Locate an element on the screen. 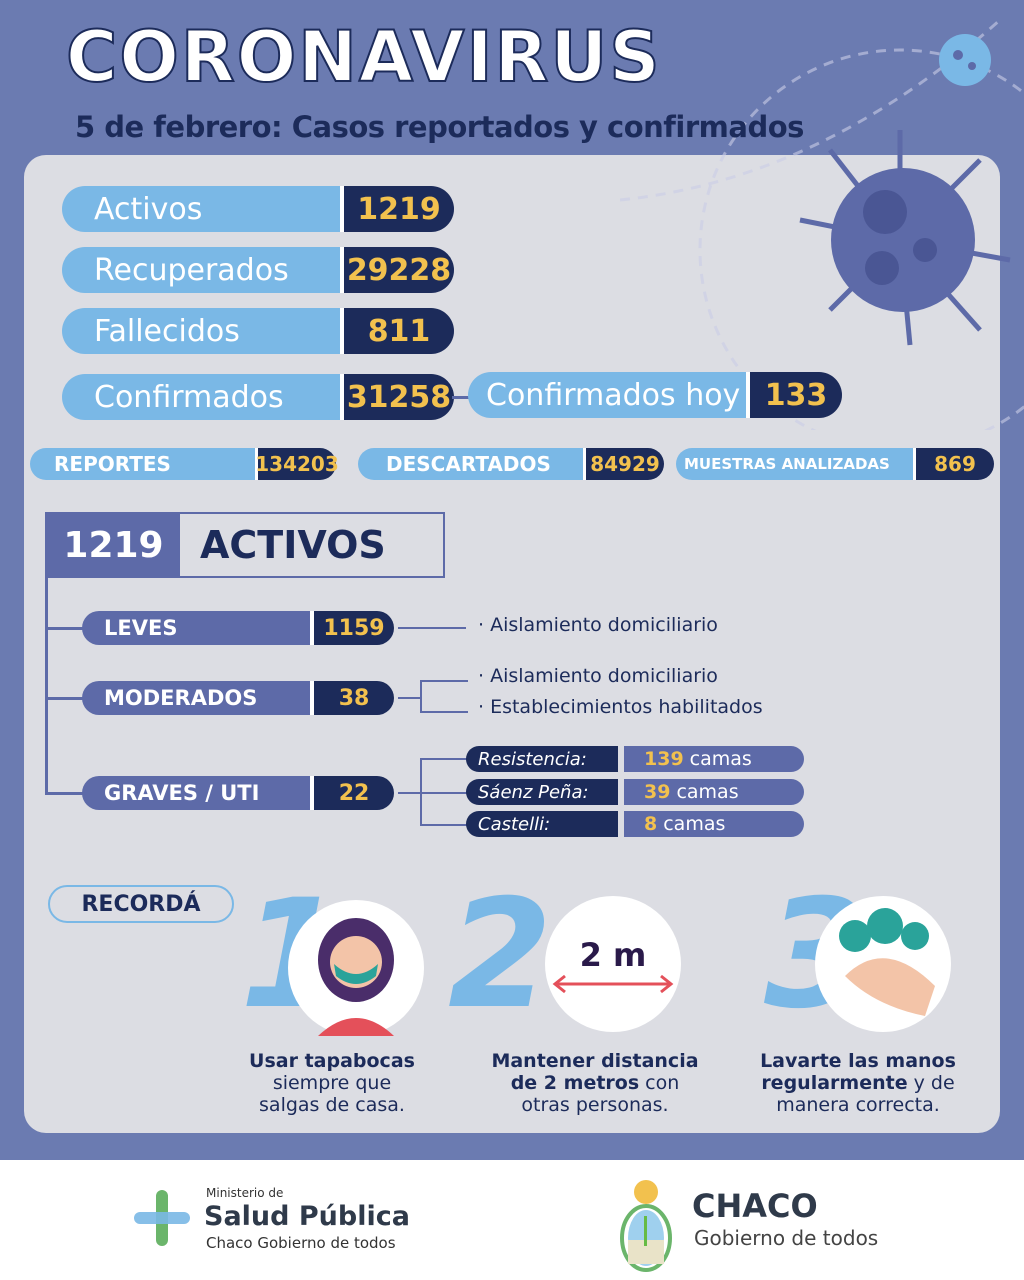  ministry-line1: Ministerio de is located at coordinates (245, 1193).